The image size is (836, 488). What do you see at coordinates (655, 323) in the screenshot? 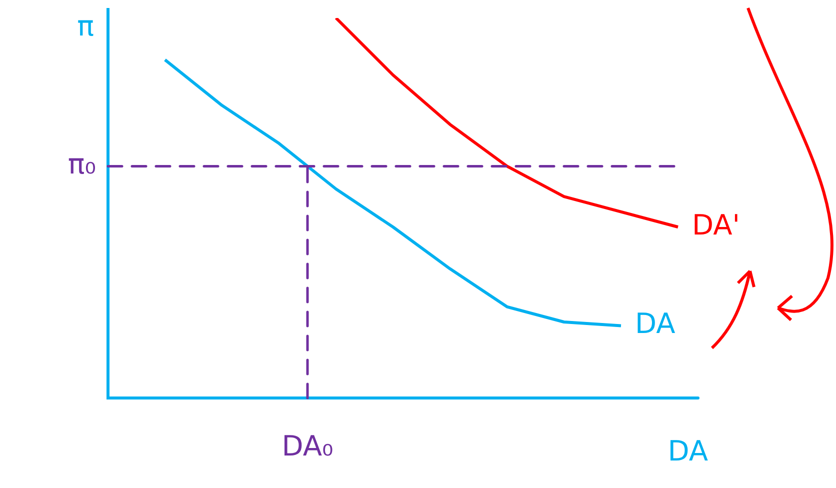
I see `series-label: DA` at bounding box center [655, 323].